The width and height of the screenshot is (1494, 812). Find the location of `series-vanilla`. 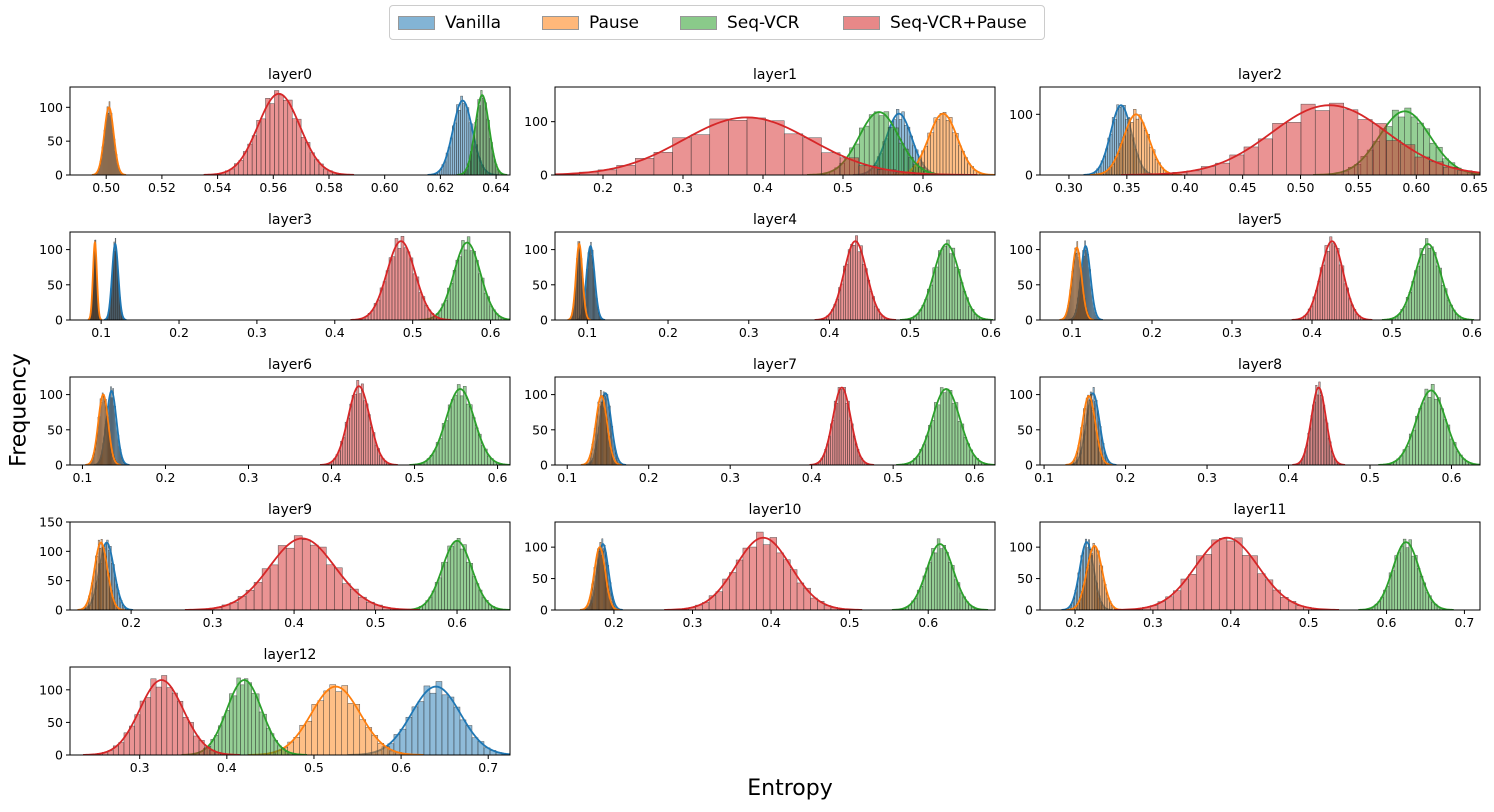

series-vanilla is located at coordinates (115, 278).